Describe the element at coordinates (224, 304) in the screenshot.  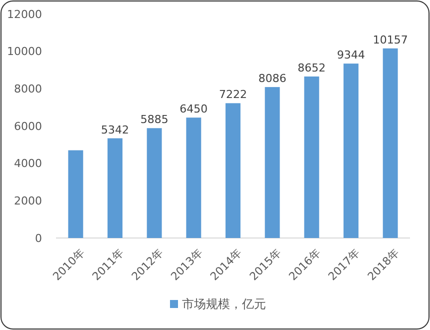
I see `legend-label: 市场规模，亿元` at that location.